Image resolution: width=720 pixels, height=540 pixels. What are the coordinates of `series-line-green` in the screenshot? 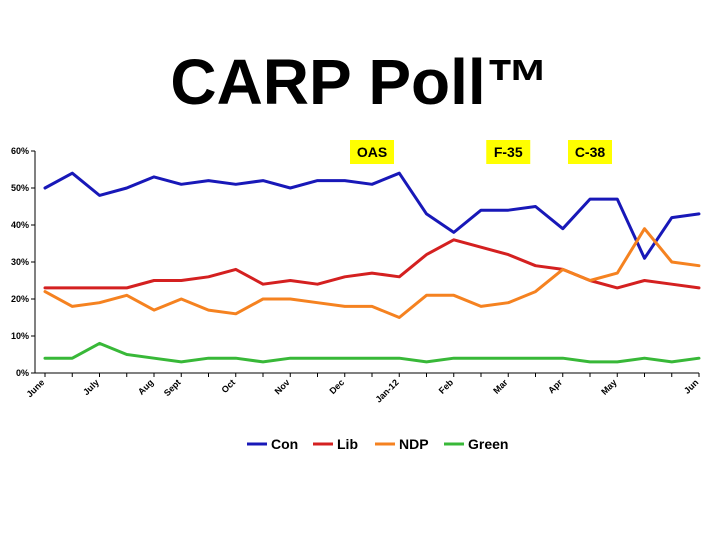 It's located at (372, 352).